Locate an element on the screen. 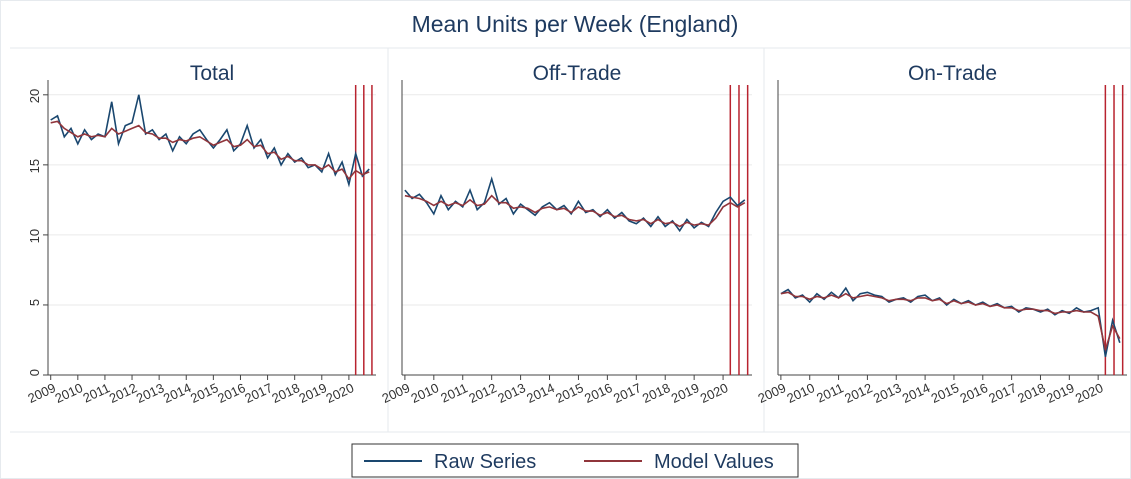 This screenshot has height=479, width=1131. y-tick-label: 15 is located at coordinates (34, 166).